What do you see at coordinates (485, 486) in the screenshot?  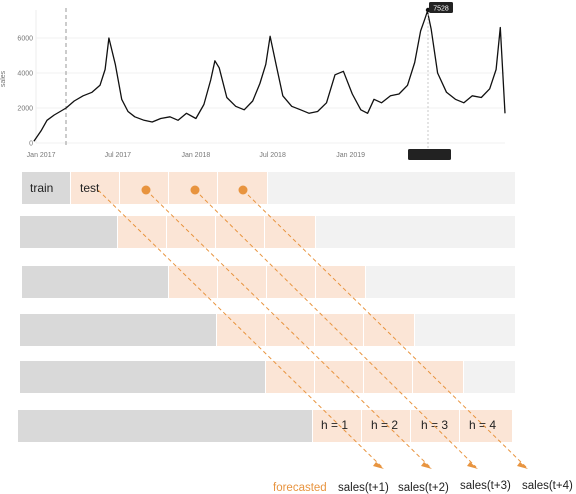 I see `sales-label-t3: sales(t+3)` at bounding box center [485, 486].